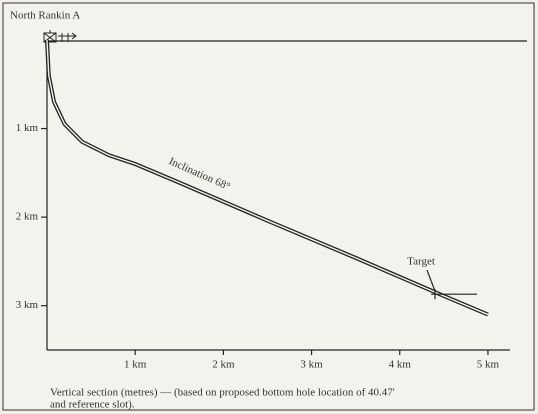 The height and width of the screenshot is (414, 538). I want to click on caption-line: and reference slot)., so click(92, 405).